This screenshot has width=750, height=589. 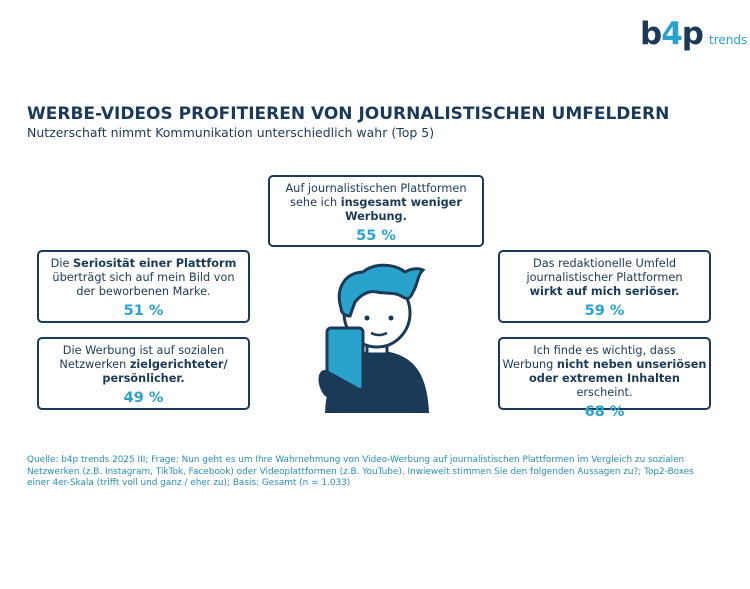 I want to click on statement-line: der beworbenen Marke., so click(x=143, y=292).